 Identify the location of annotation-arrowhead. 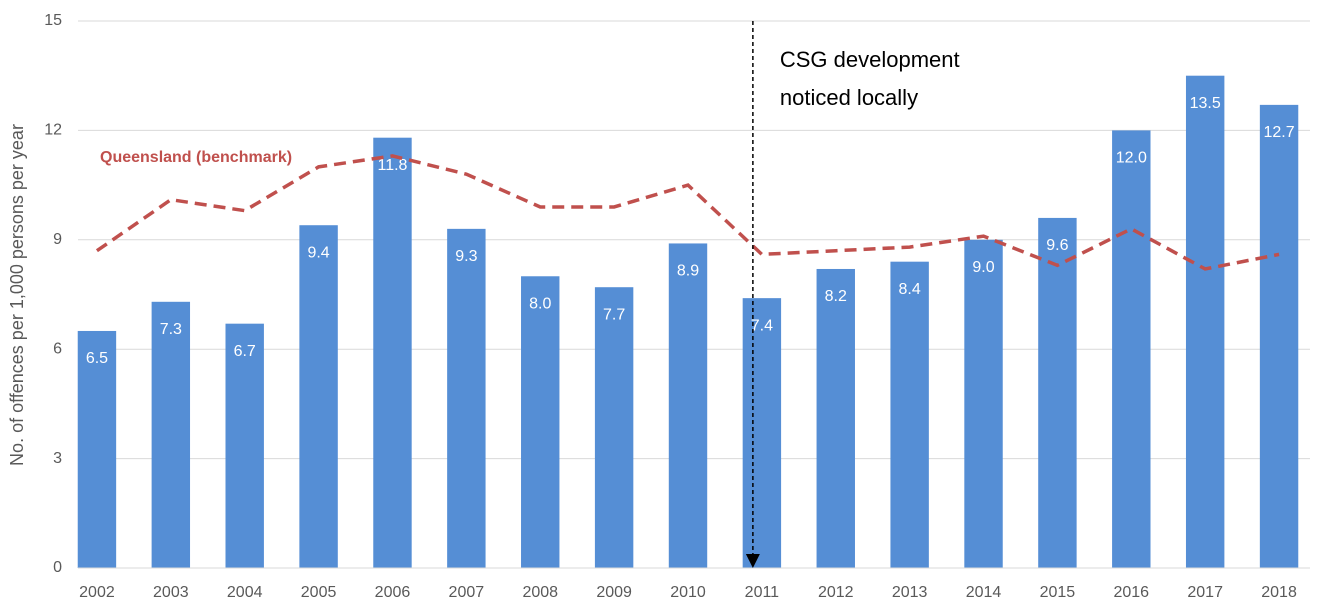
(752, 561).